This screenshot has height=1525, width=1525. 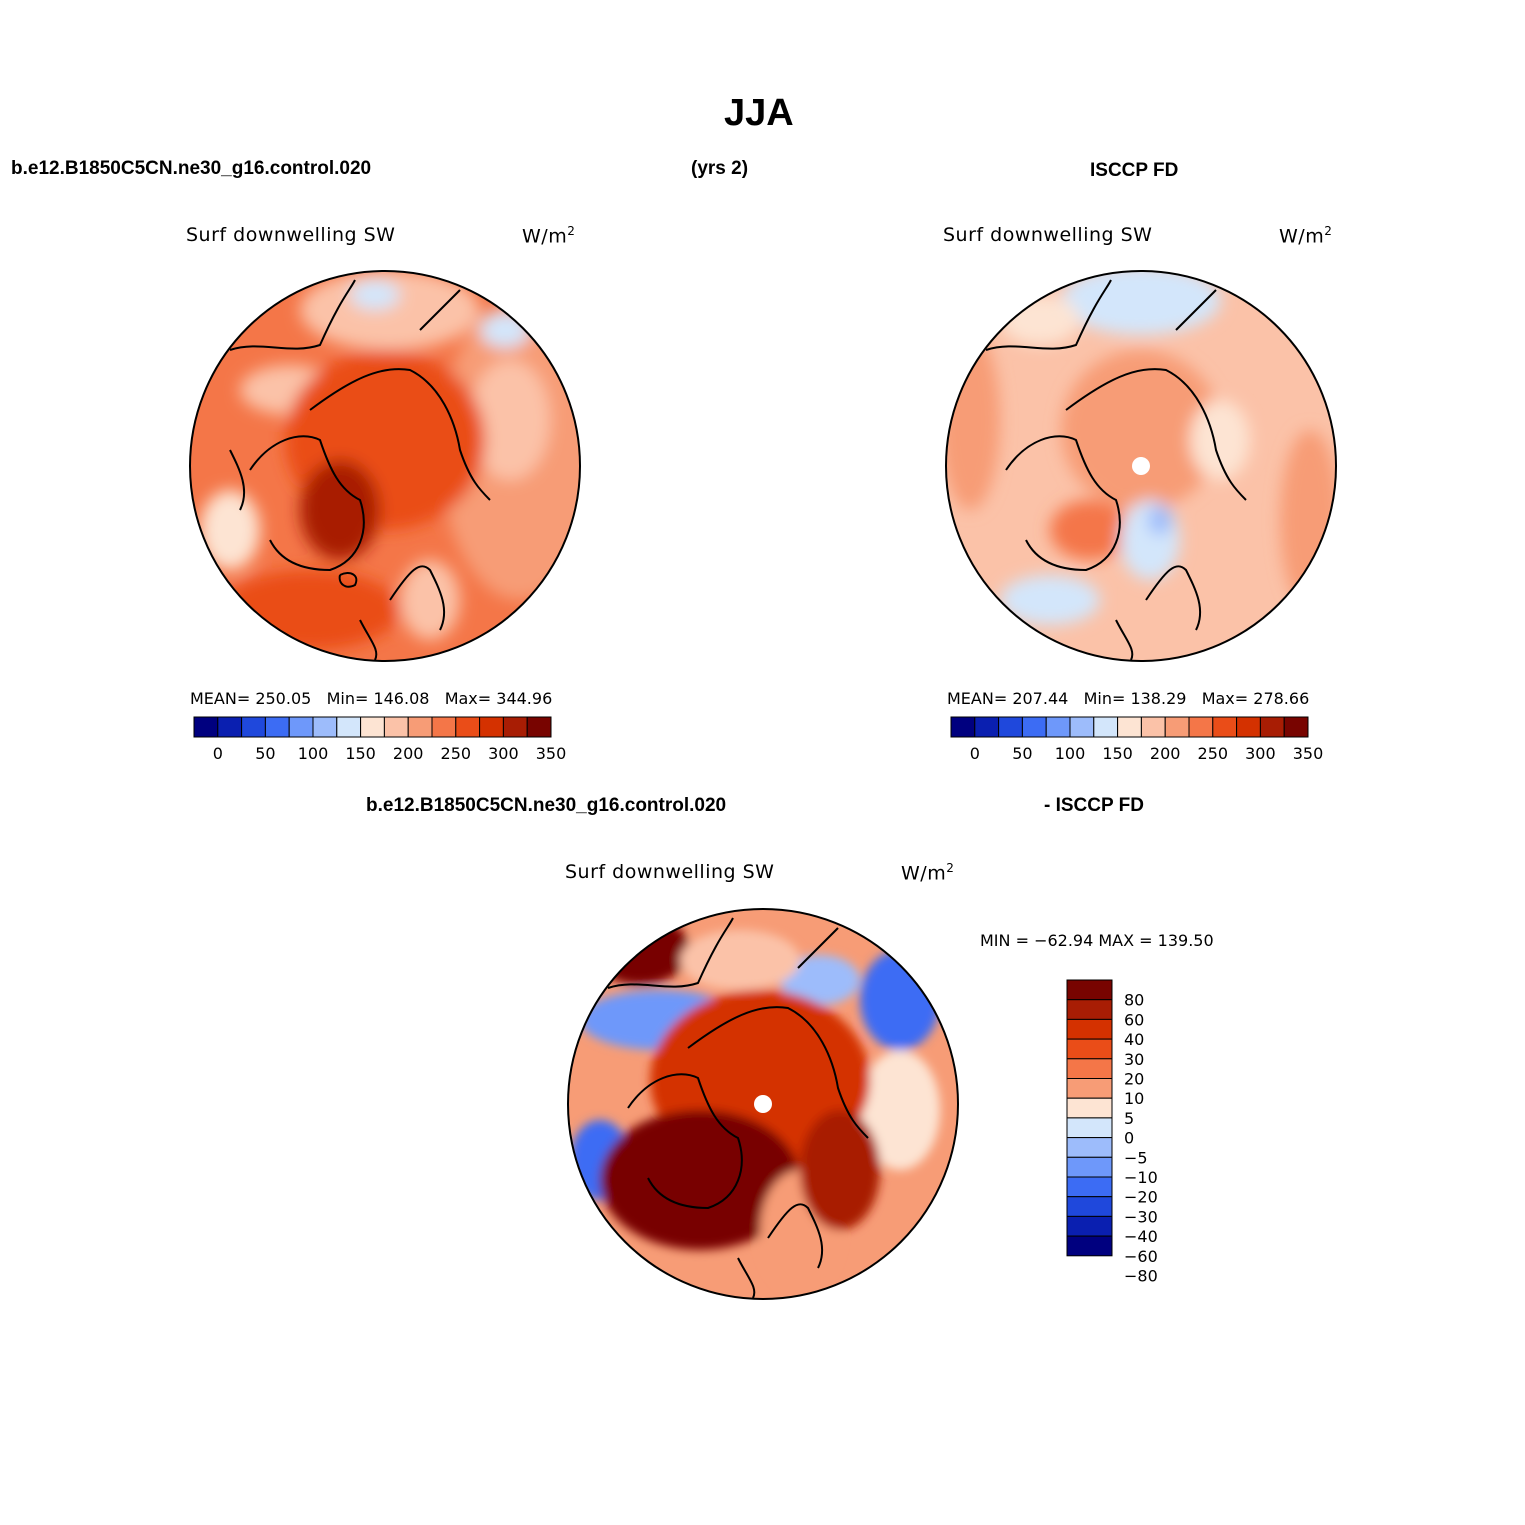 What do you see at coordinates (1094, 805) in the screenshot?
I see `diff-obs-name: - ISCCP FD` at bounding box center [1094, 805].